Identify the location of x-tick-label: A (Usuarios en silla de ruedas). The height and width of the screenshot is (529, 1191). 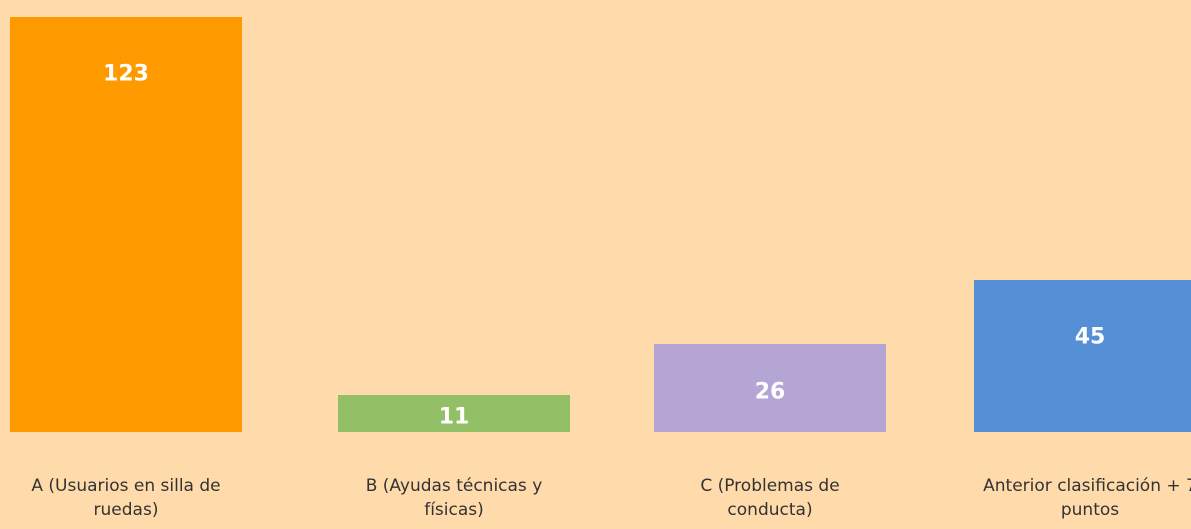
(126, 498).